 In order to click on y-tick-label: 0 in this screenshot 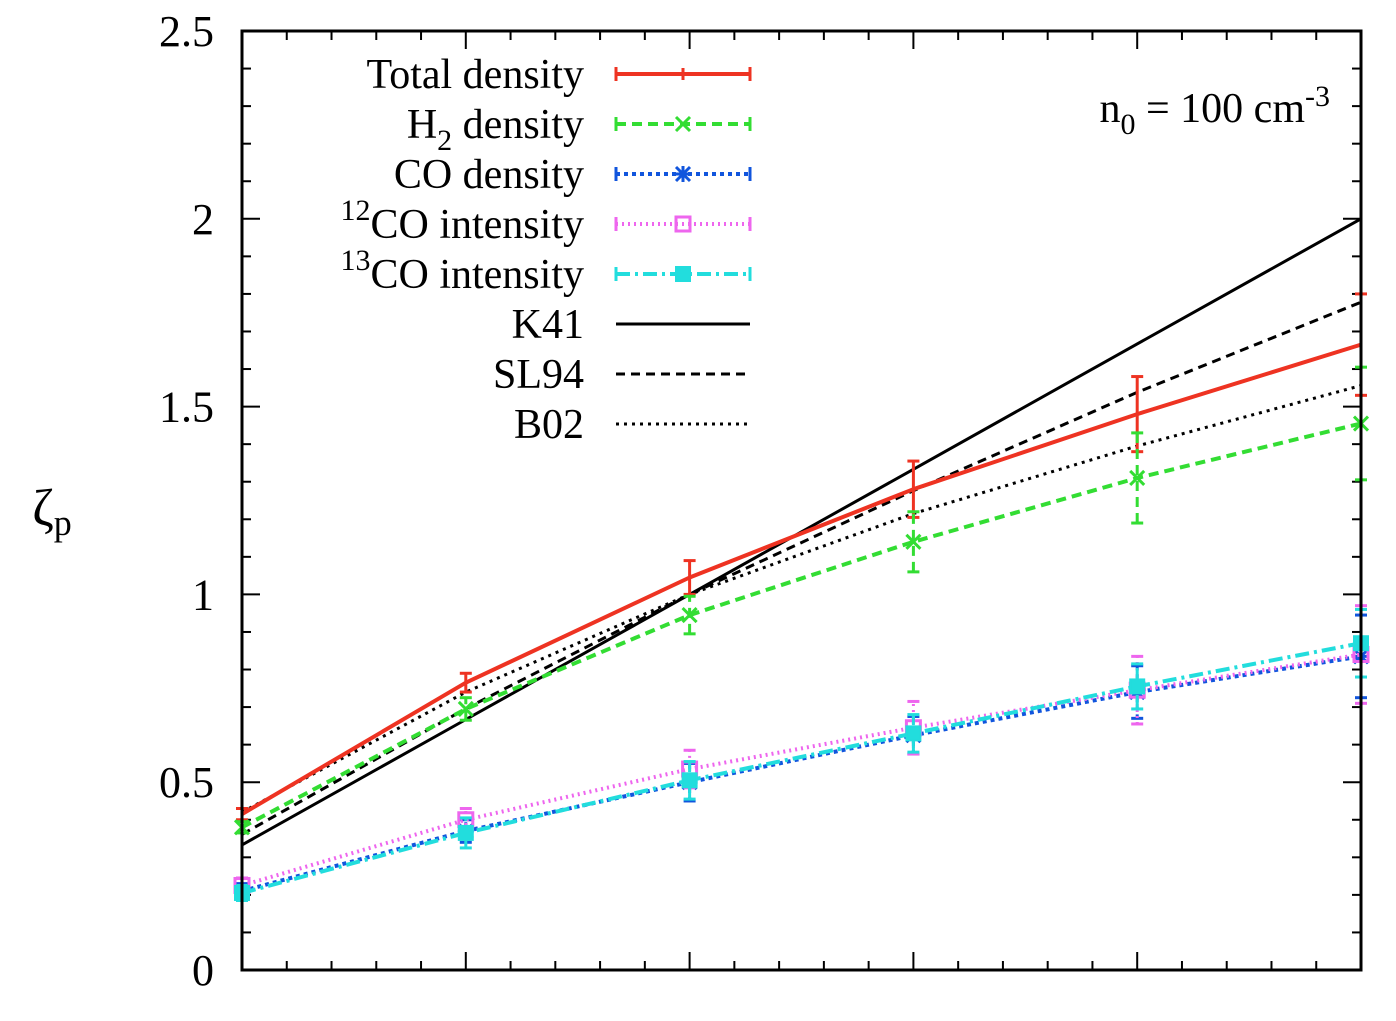, I will do `click(203, 970)`.